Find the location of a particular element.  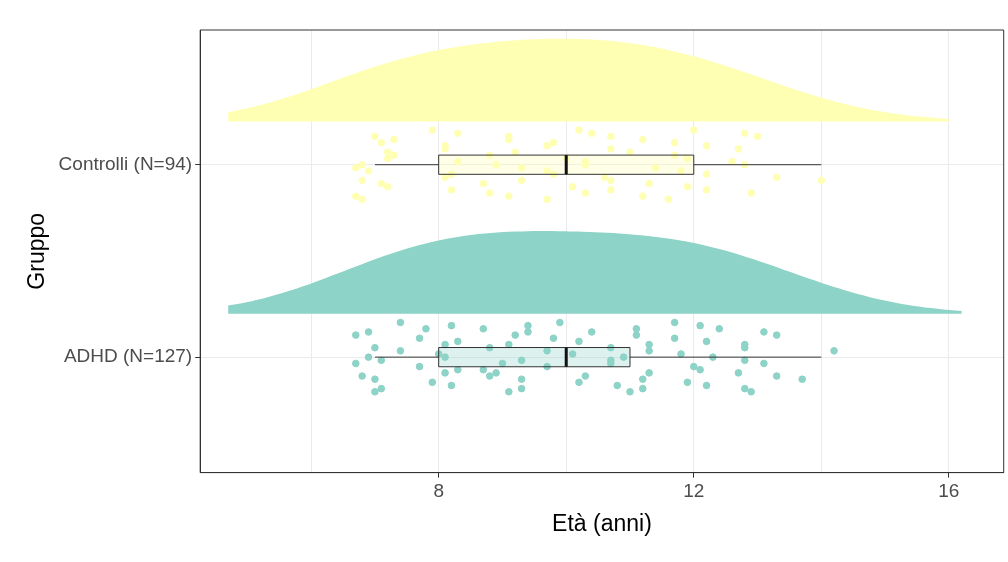

x-tick-label: 12 is located at coordinates (694, 491).